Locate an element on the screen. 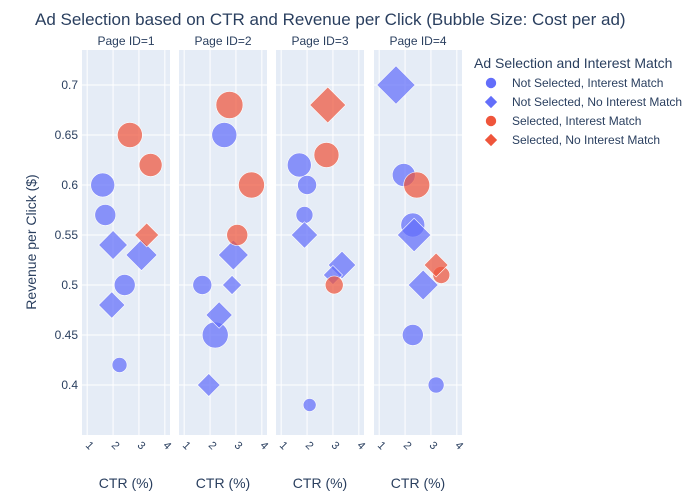 This screenshot has height=500, width=700. legend-label: Selected, No Interest Match is located at coordinates (586, 140).